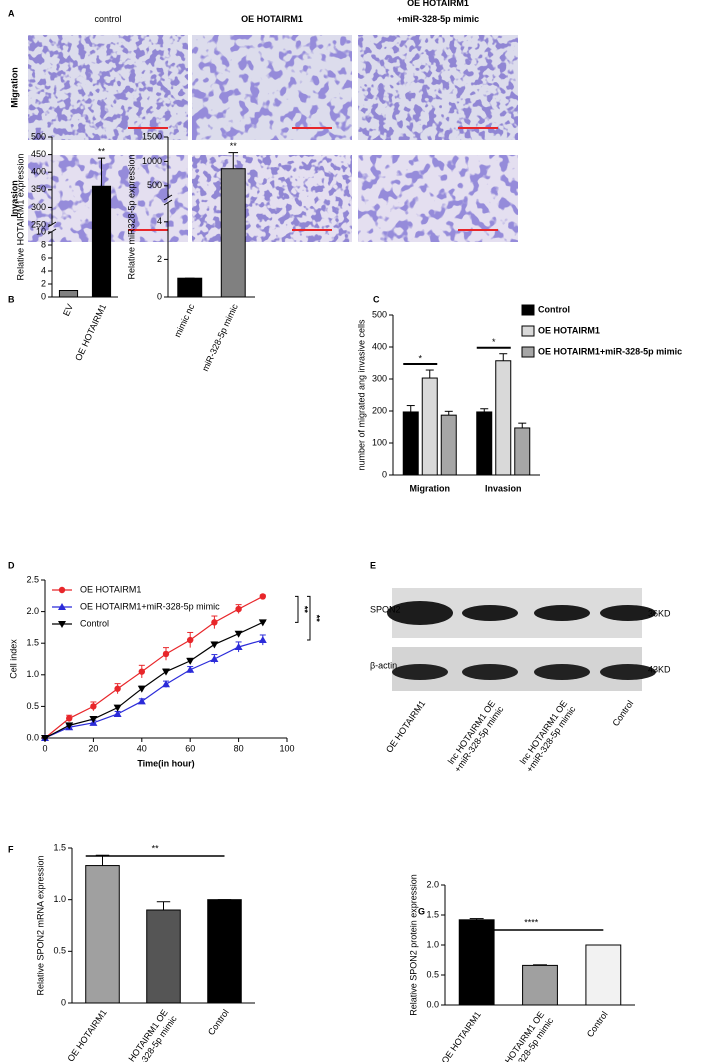 The image size is (706, 1062). I want to click on band-label: β-actin, so click(383, 665).